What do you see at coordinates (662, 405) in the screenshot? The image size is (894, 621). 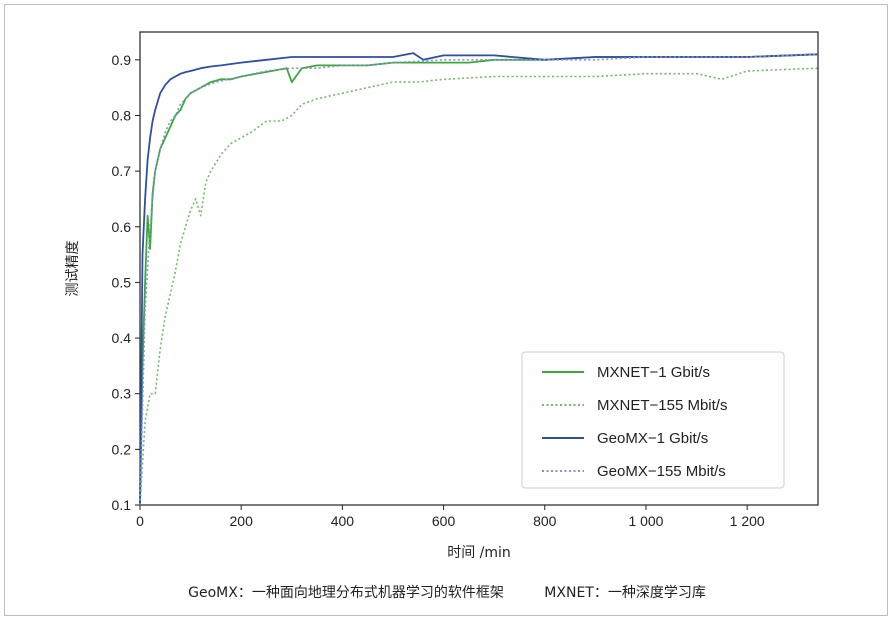 I see `legend-label-1: MXNET−155 Mbit/s` at bounding box center [662, 405].